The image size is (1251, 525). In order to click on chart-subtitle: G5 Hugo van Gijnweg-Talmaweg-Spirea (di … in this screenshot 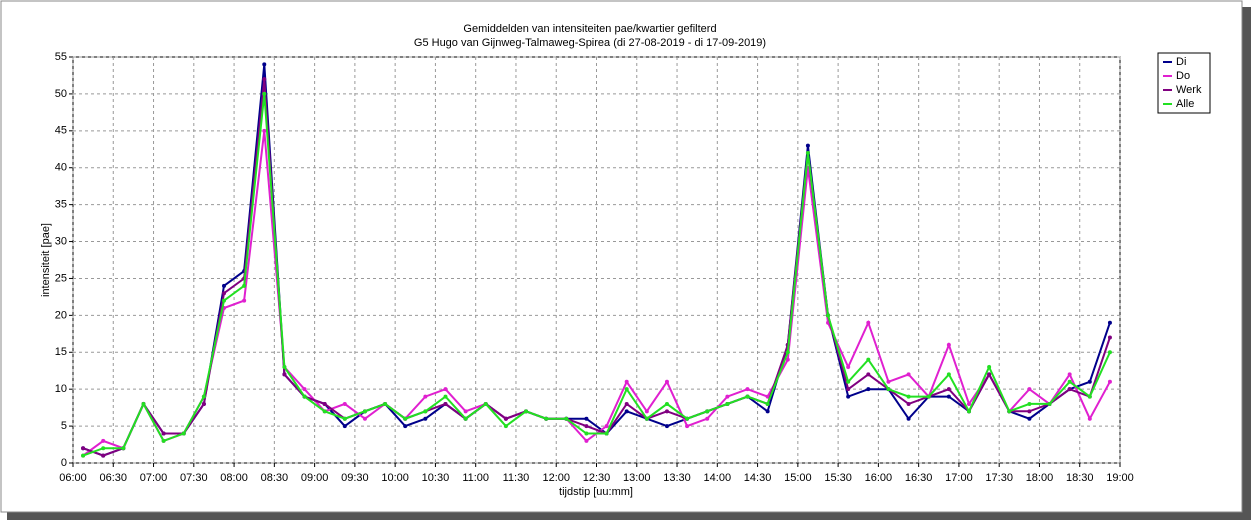, I will do `click(590, 43)`.